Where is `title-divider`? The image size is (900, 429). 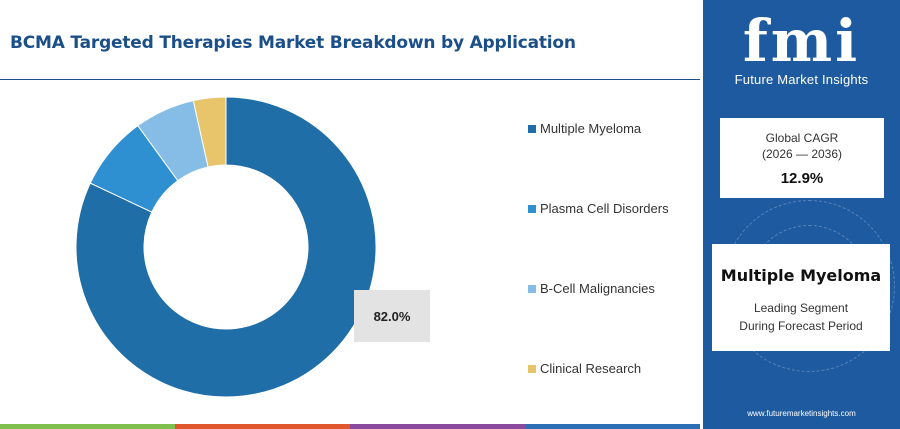
title-divider is located at coordinates (350, 79).